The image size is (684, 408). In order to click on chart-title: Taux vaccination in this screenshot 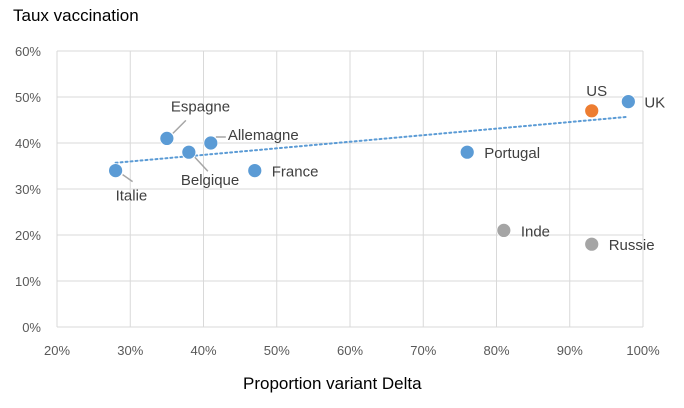, I will do `click(76, 15)`.